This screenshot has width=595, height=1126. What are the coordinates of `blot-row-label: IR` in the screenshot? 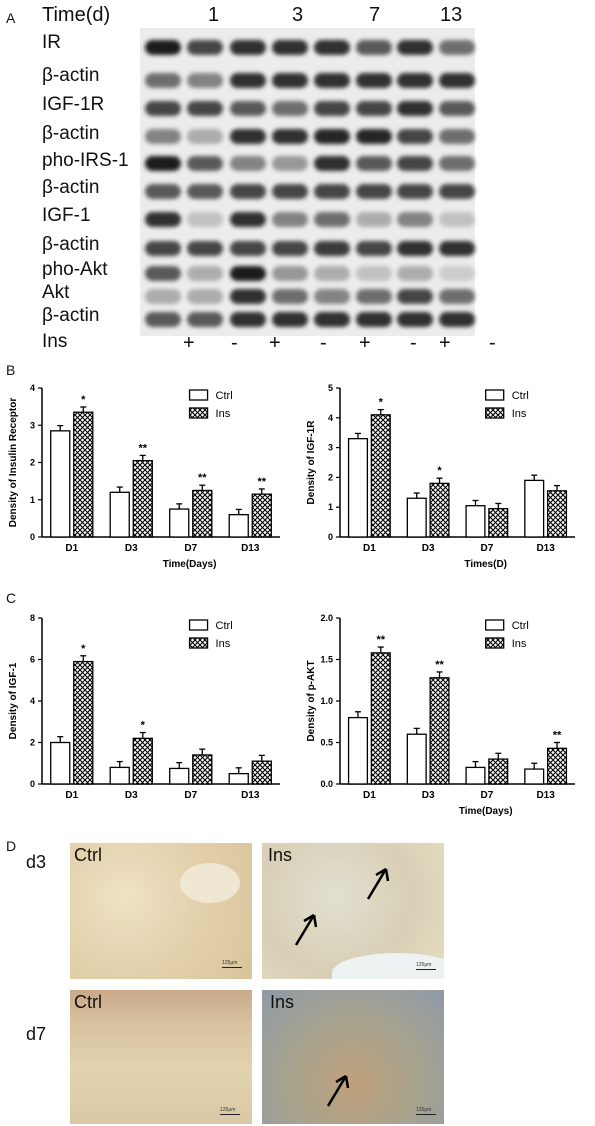 It's located at (51, 42).